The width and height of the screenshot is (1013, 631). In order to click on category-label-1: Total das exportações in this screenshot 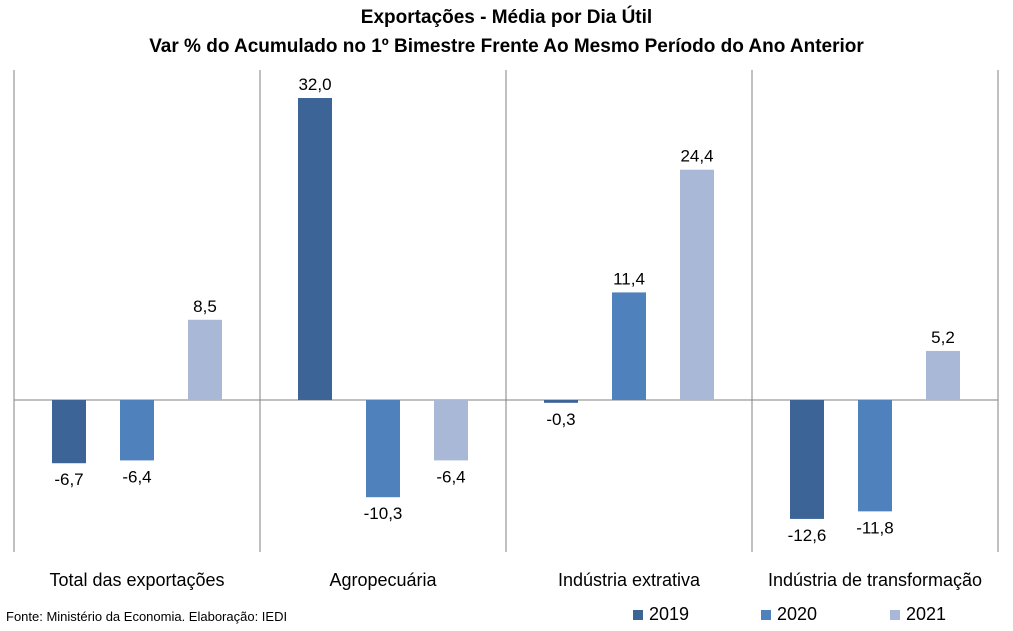, I will do `click(136, 580)`.